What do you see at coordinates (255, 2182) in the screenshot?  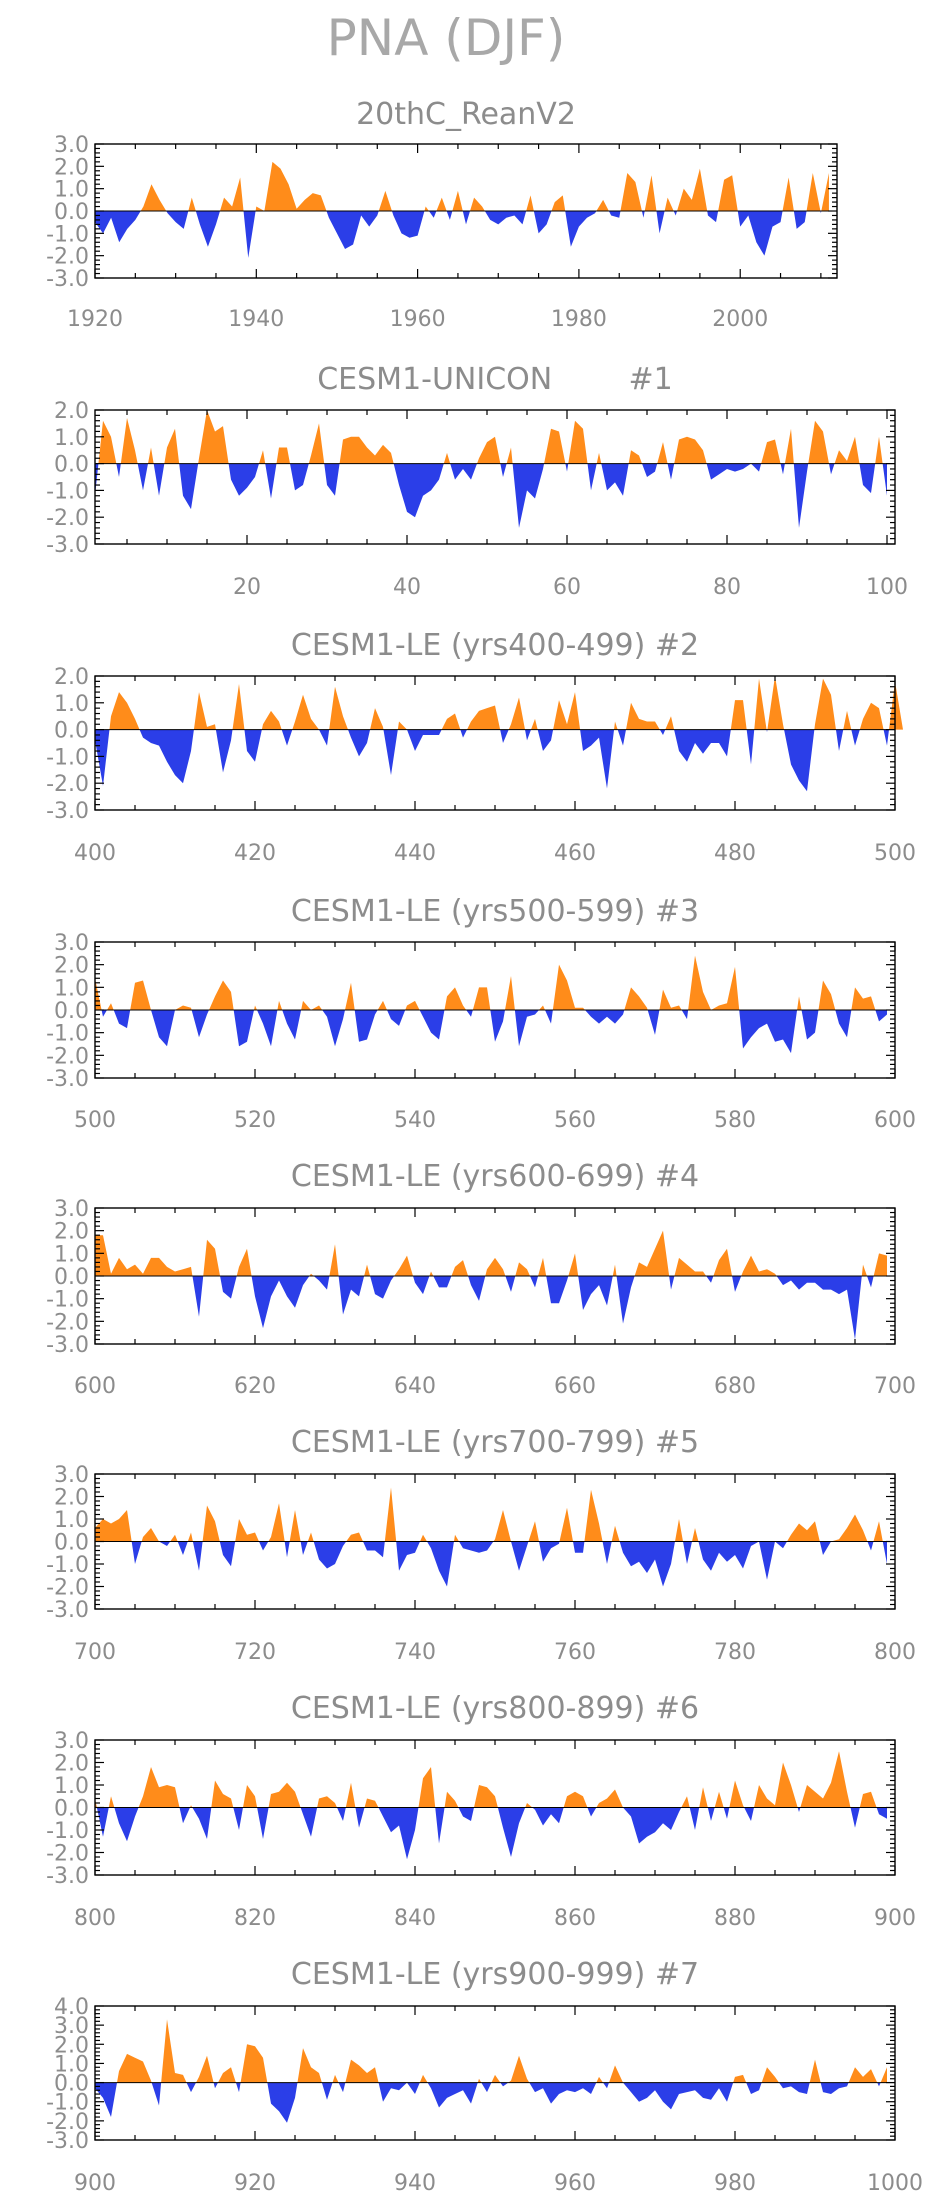 I see `x-tick-label: 920` at bounding box center [255, 2182].